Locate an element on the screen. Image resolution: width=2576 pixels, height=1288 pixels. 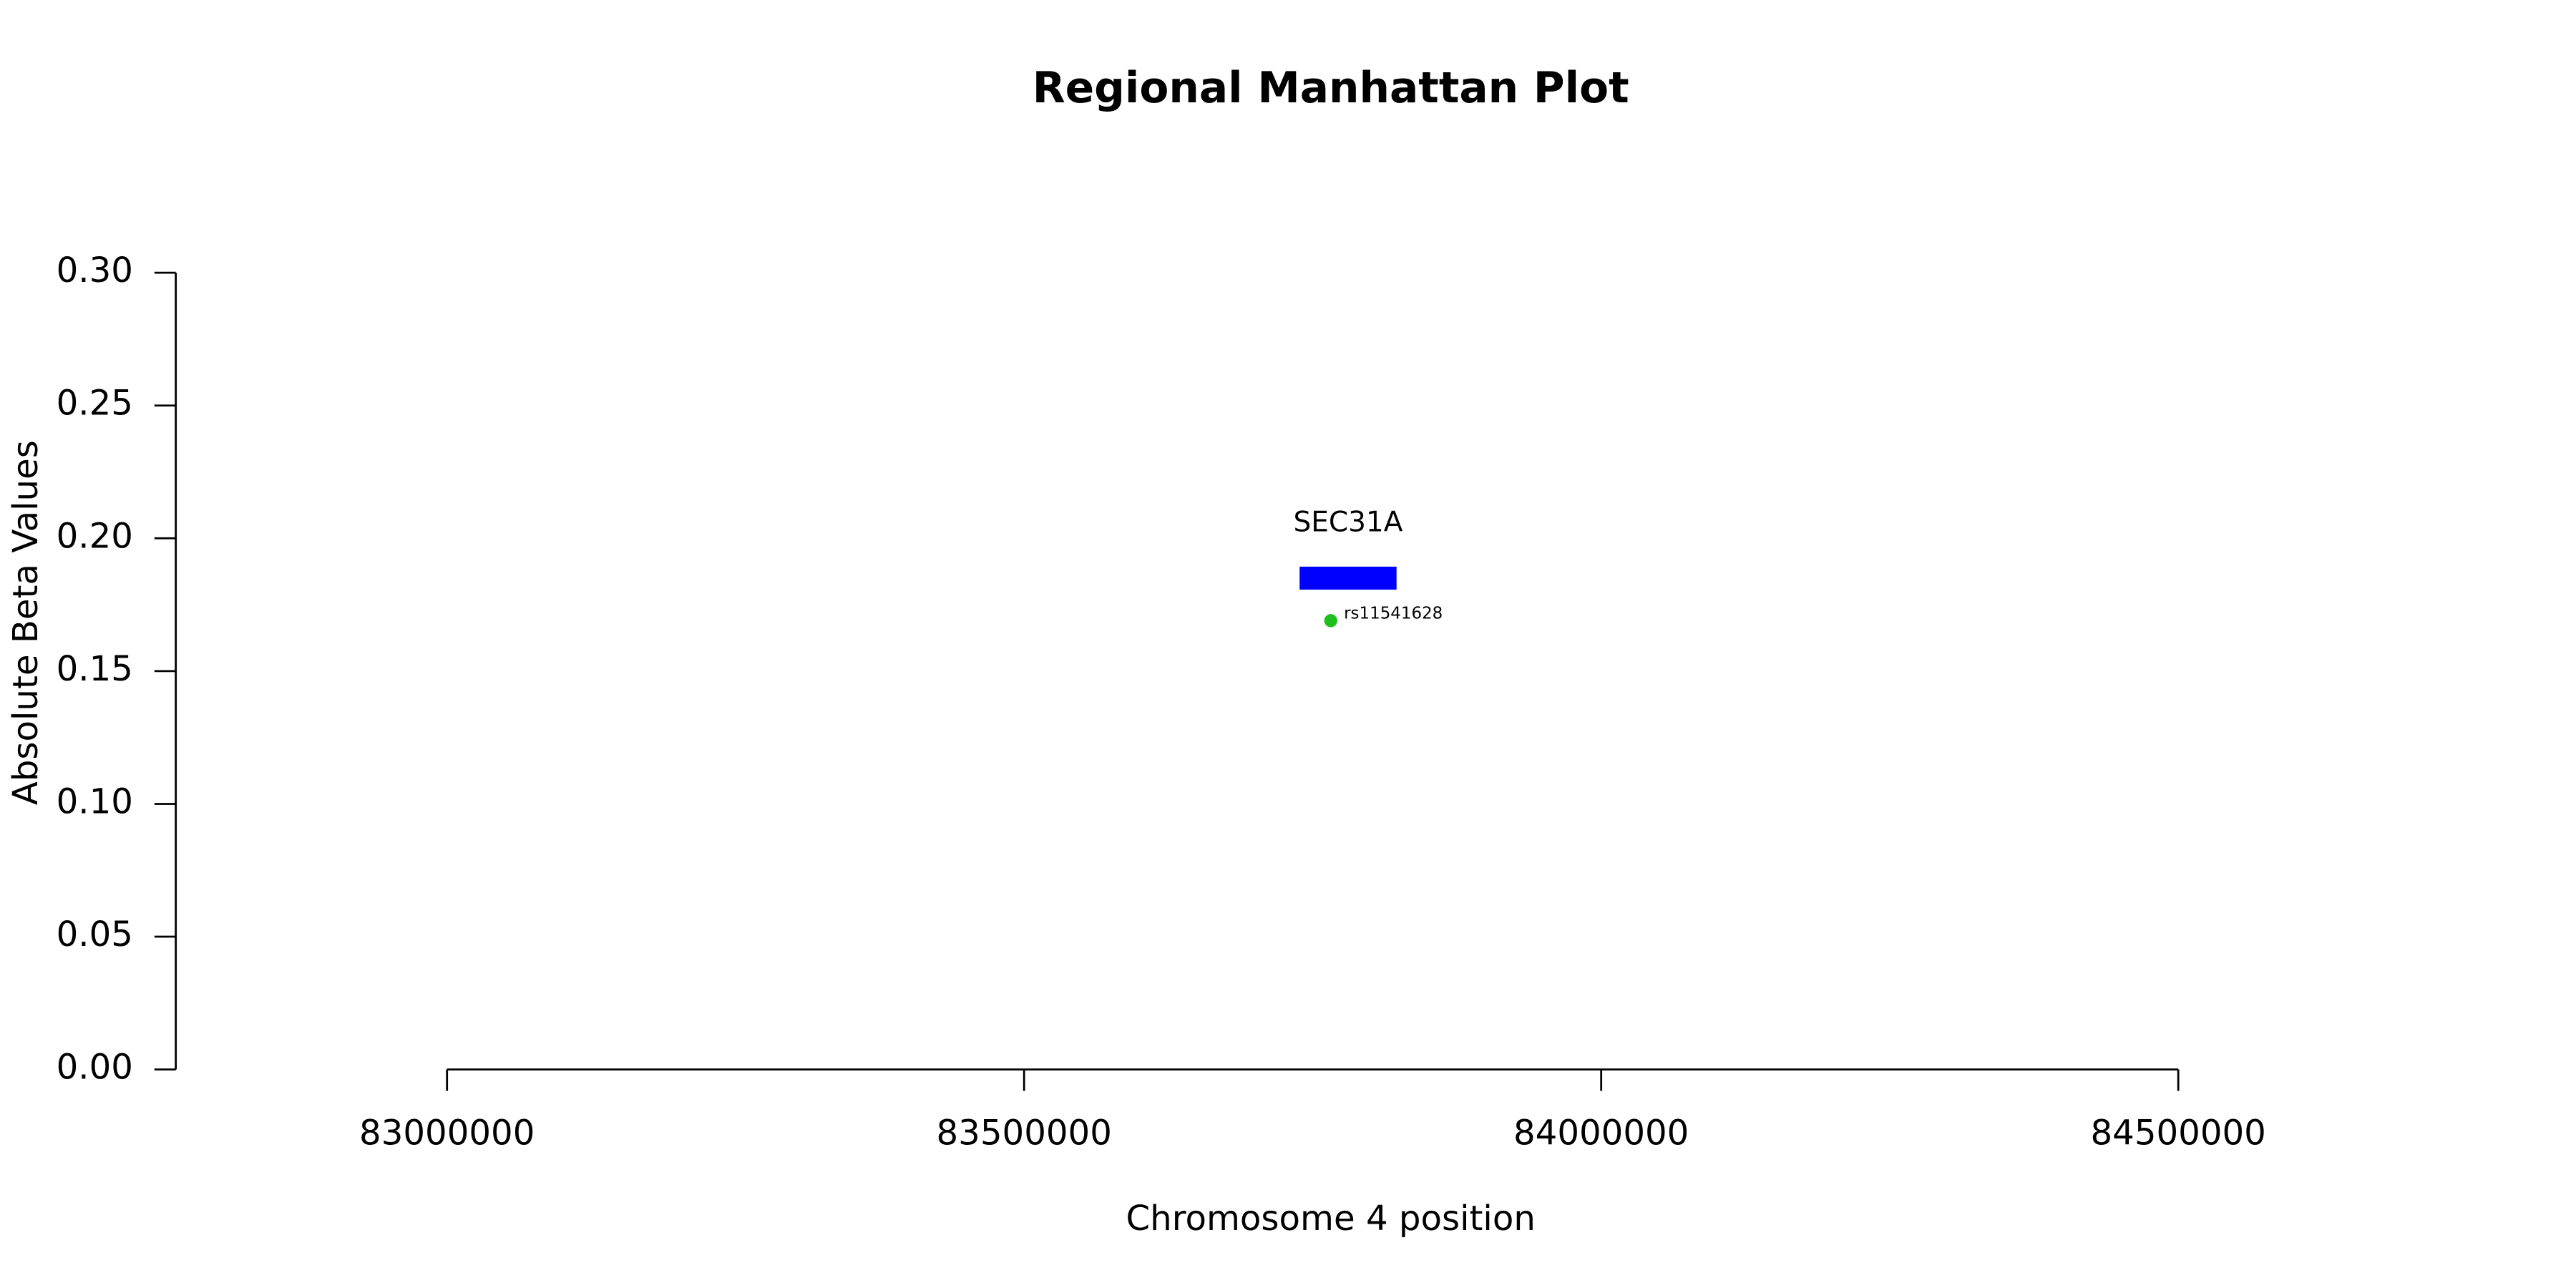
y-tick-label: 0.15 is located at coordinates (95, 669).